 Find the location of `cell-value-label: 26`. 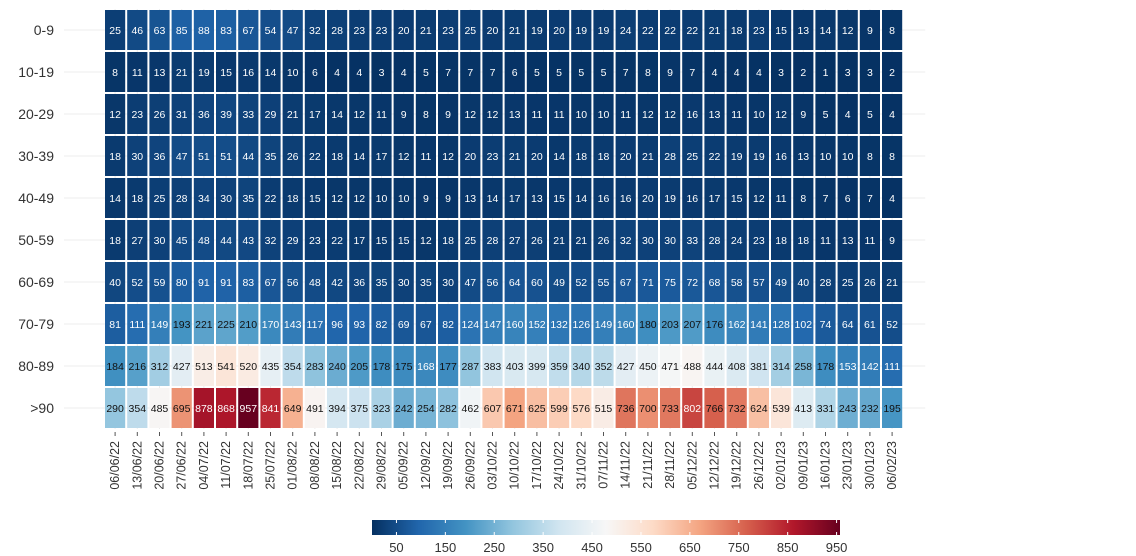

cell-value-label: 26 is located at coordinates (604, 241).